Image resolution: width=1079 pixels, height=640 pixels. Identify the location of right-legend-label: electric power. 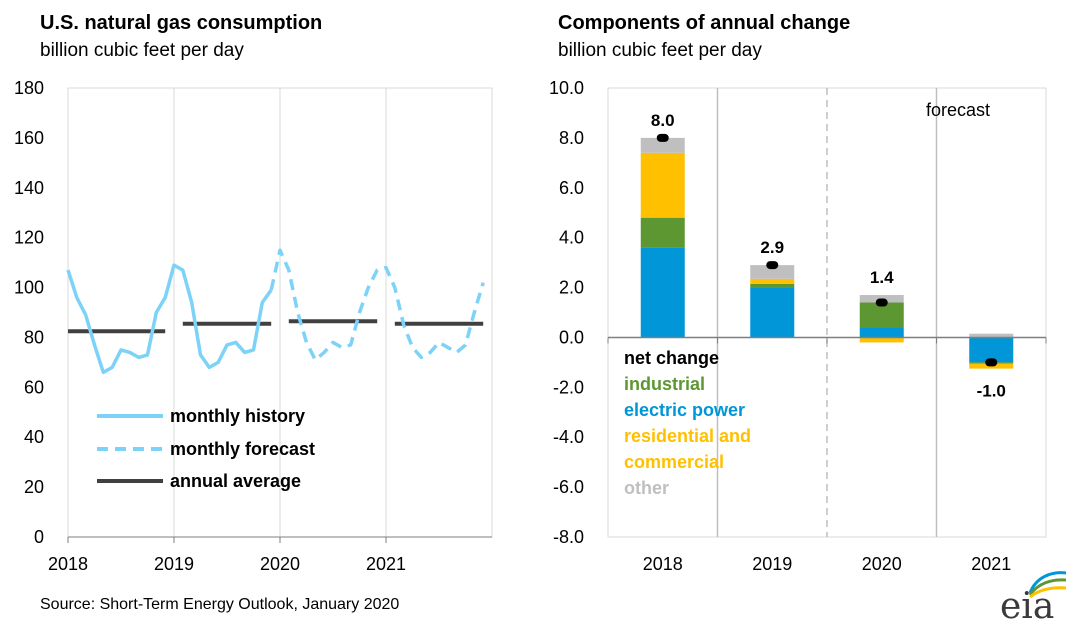
(684, 410).